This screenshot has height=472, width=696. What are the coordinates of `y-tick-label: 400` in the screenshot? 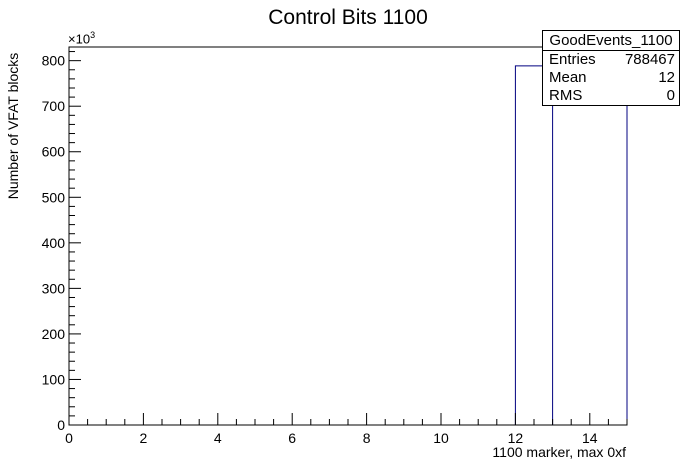 It's located at (54, 243).